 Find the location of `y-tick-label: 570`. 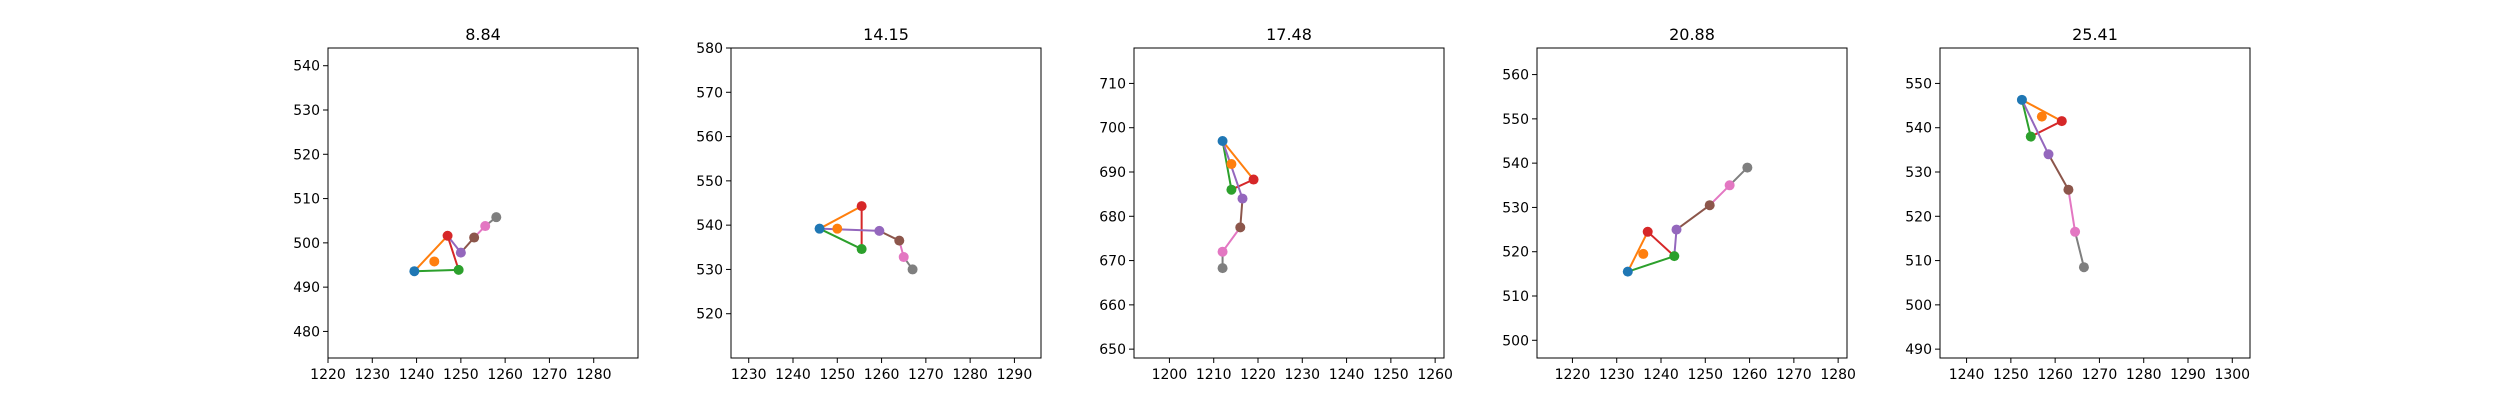

y-tick-label: 570 is located at coordinates (709, 93).